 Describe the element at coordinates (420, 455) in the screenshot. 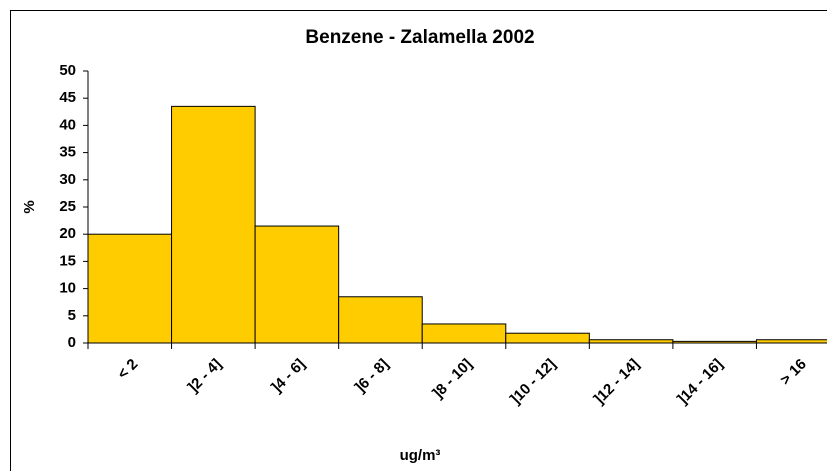

I see `x-axis-label: ug/m³` at that location.